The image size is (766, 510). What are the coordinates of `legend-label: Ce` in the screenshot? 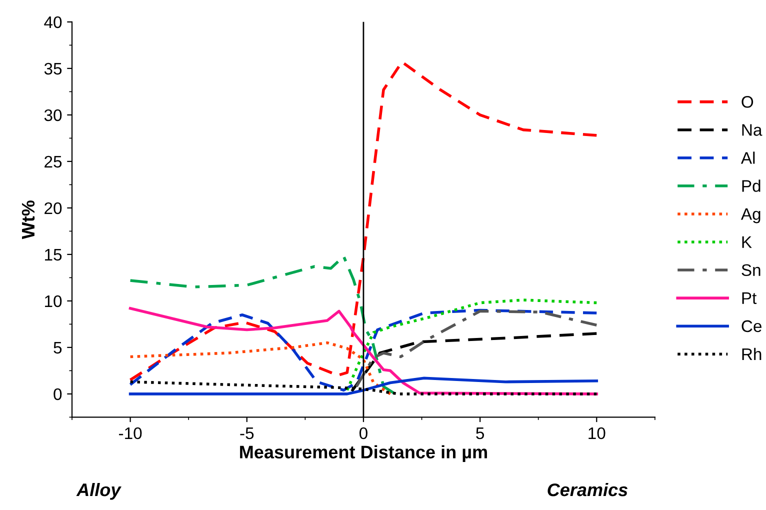 It's located at (752, 326).